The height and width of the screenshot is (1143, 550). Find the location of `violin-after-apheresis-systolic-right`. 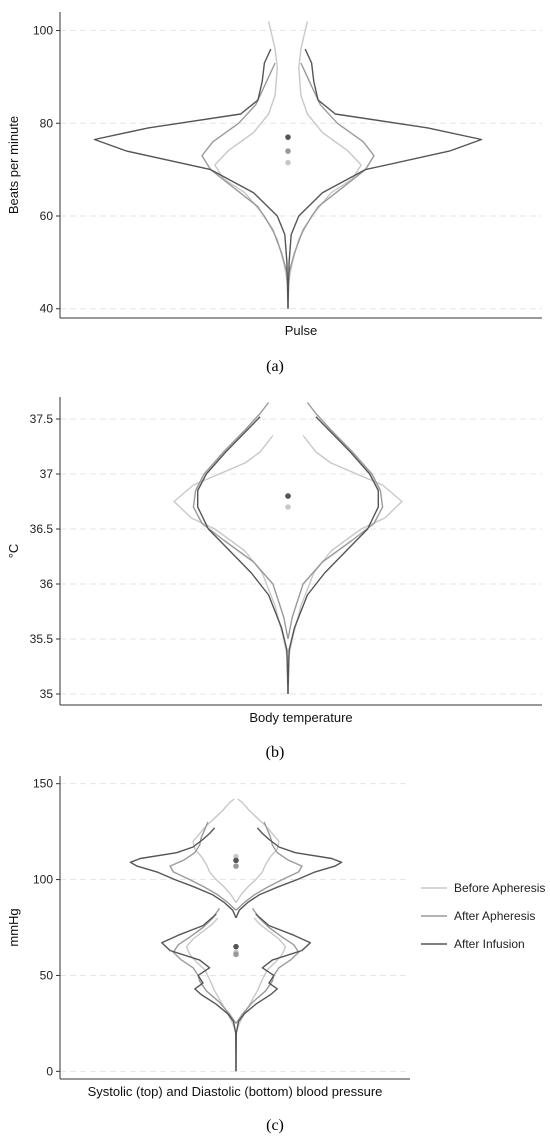

violin-after-apheresis-systolic-right is located at coordinates (269, 866).